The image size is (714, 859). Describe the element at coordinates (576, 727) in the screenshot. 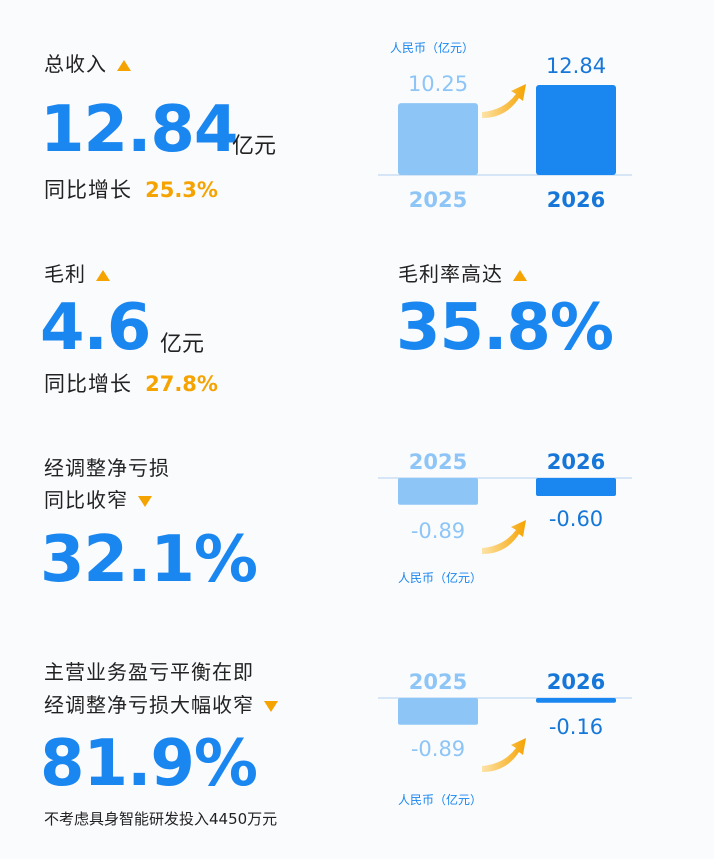

I see `bar-value-label: -0.16` at that location.